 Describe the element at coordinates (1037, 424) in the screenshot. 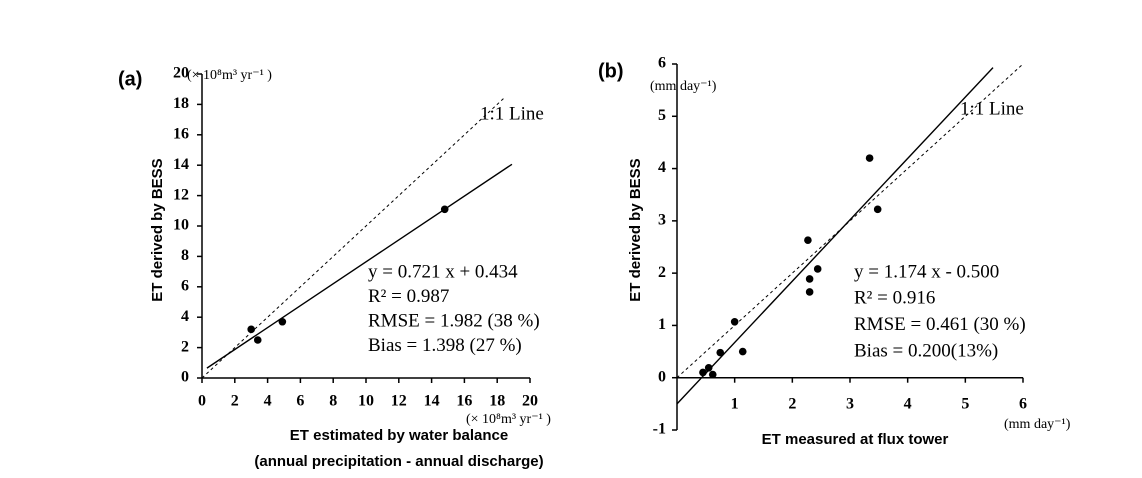

I see `x-unit: (mm day⁻¹)` at that location.